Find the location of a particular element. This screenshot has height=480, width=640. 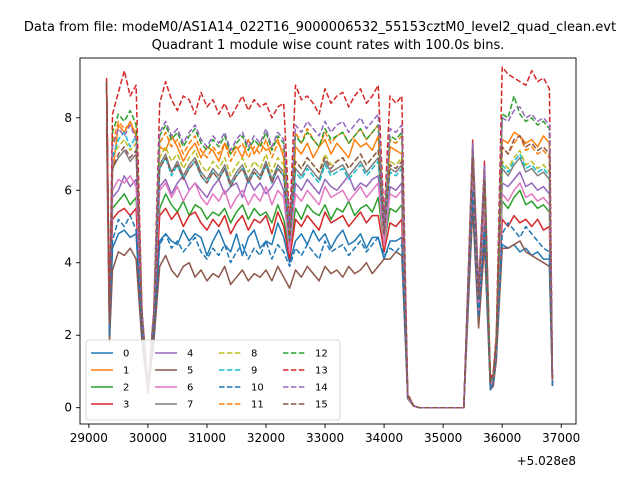

legend-label-14: 14 is located at coordinates (321, 388).